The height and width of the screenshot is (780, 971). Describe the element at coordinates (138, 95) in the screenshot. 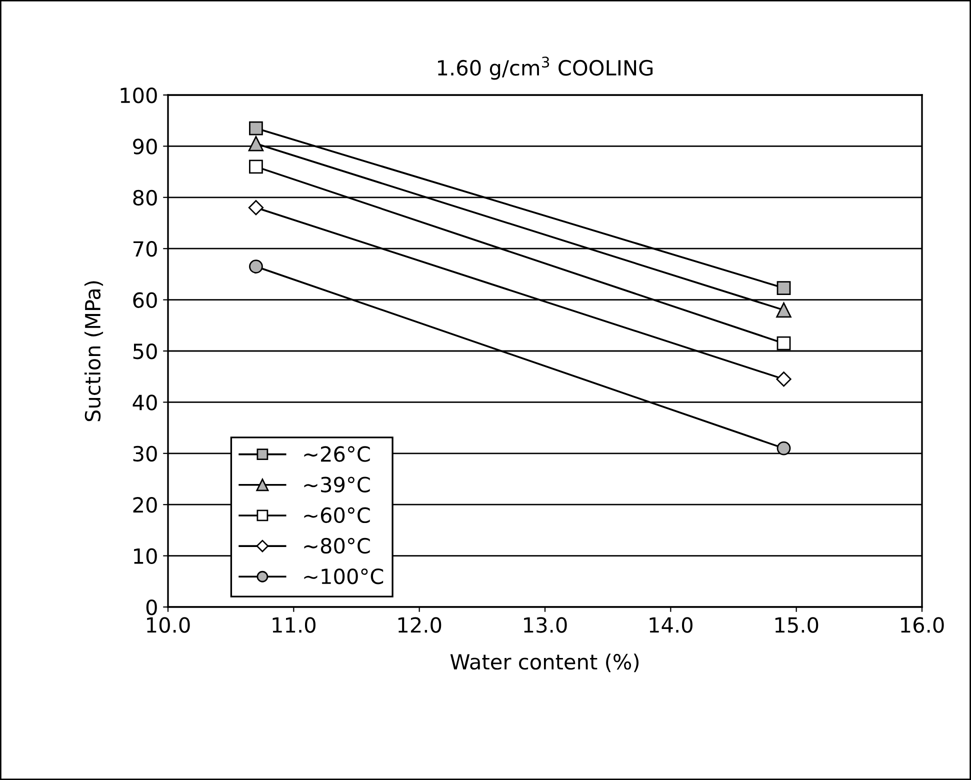

I see `y-tick-label: 100` at that location.